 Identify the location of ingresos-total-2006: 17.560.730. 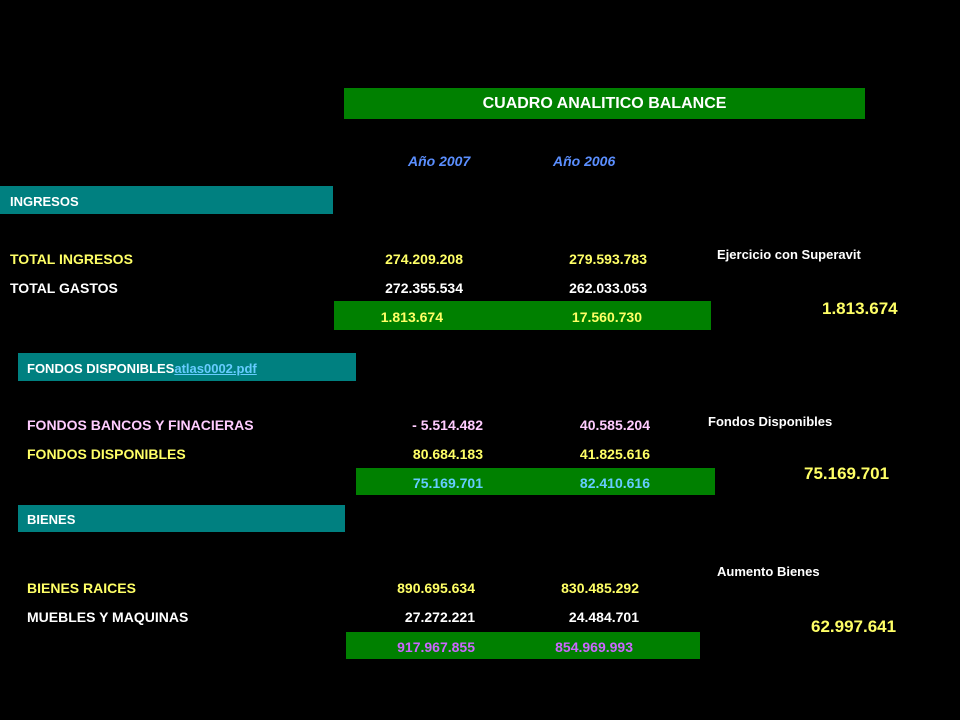
(606, 317).